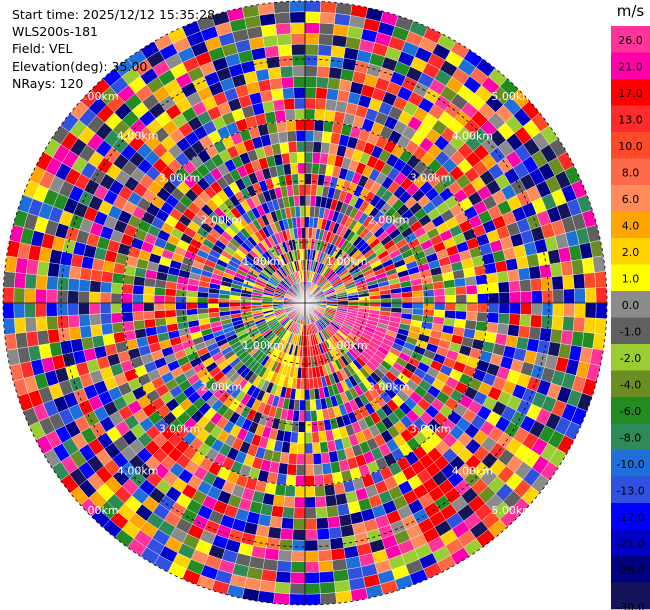  Describe the element at coordinates (630, 40) in the screenshot. I see `colorbar-tick-label: 26.0` at that location.